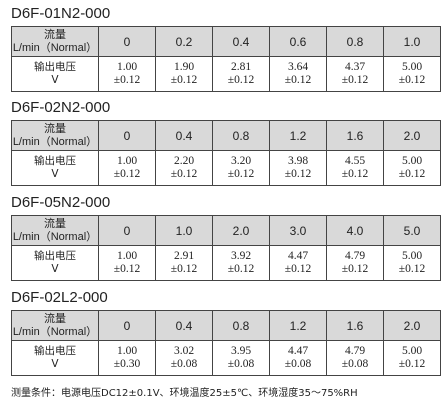 The image size is (448, 407). Describe the element at coordinates (184, 230) in the screenshot. I see `flow-value: 1.0` at that location.